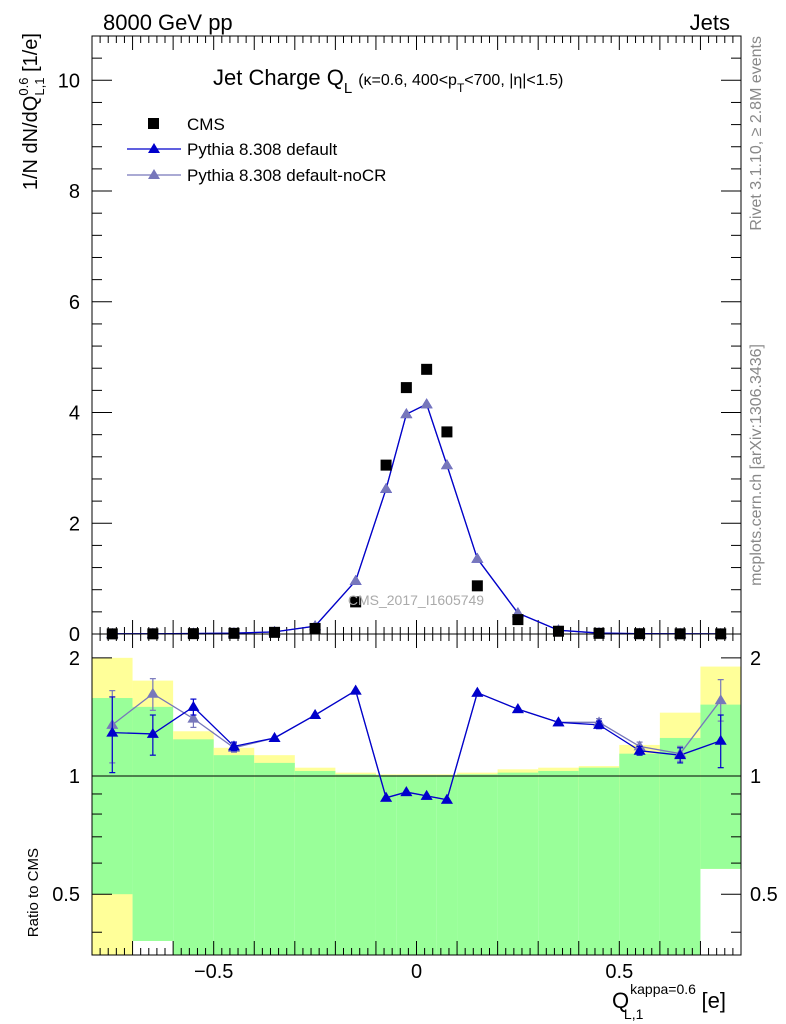  Describe the element at coordinates (213, 972) in the screenshot. I see `x-tick-label: −0.5` at that location.